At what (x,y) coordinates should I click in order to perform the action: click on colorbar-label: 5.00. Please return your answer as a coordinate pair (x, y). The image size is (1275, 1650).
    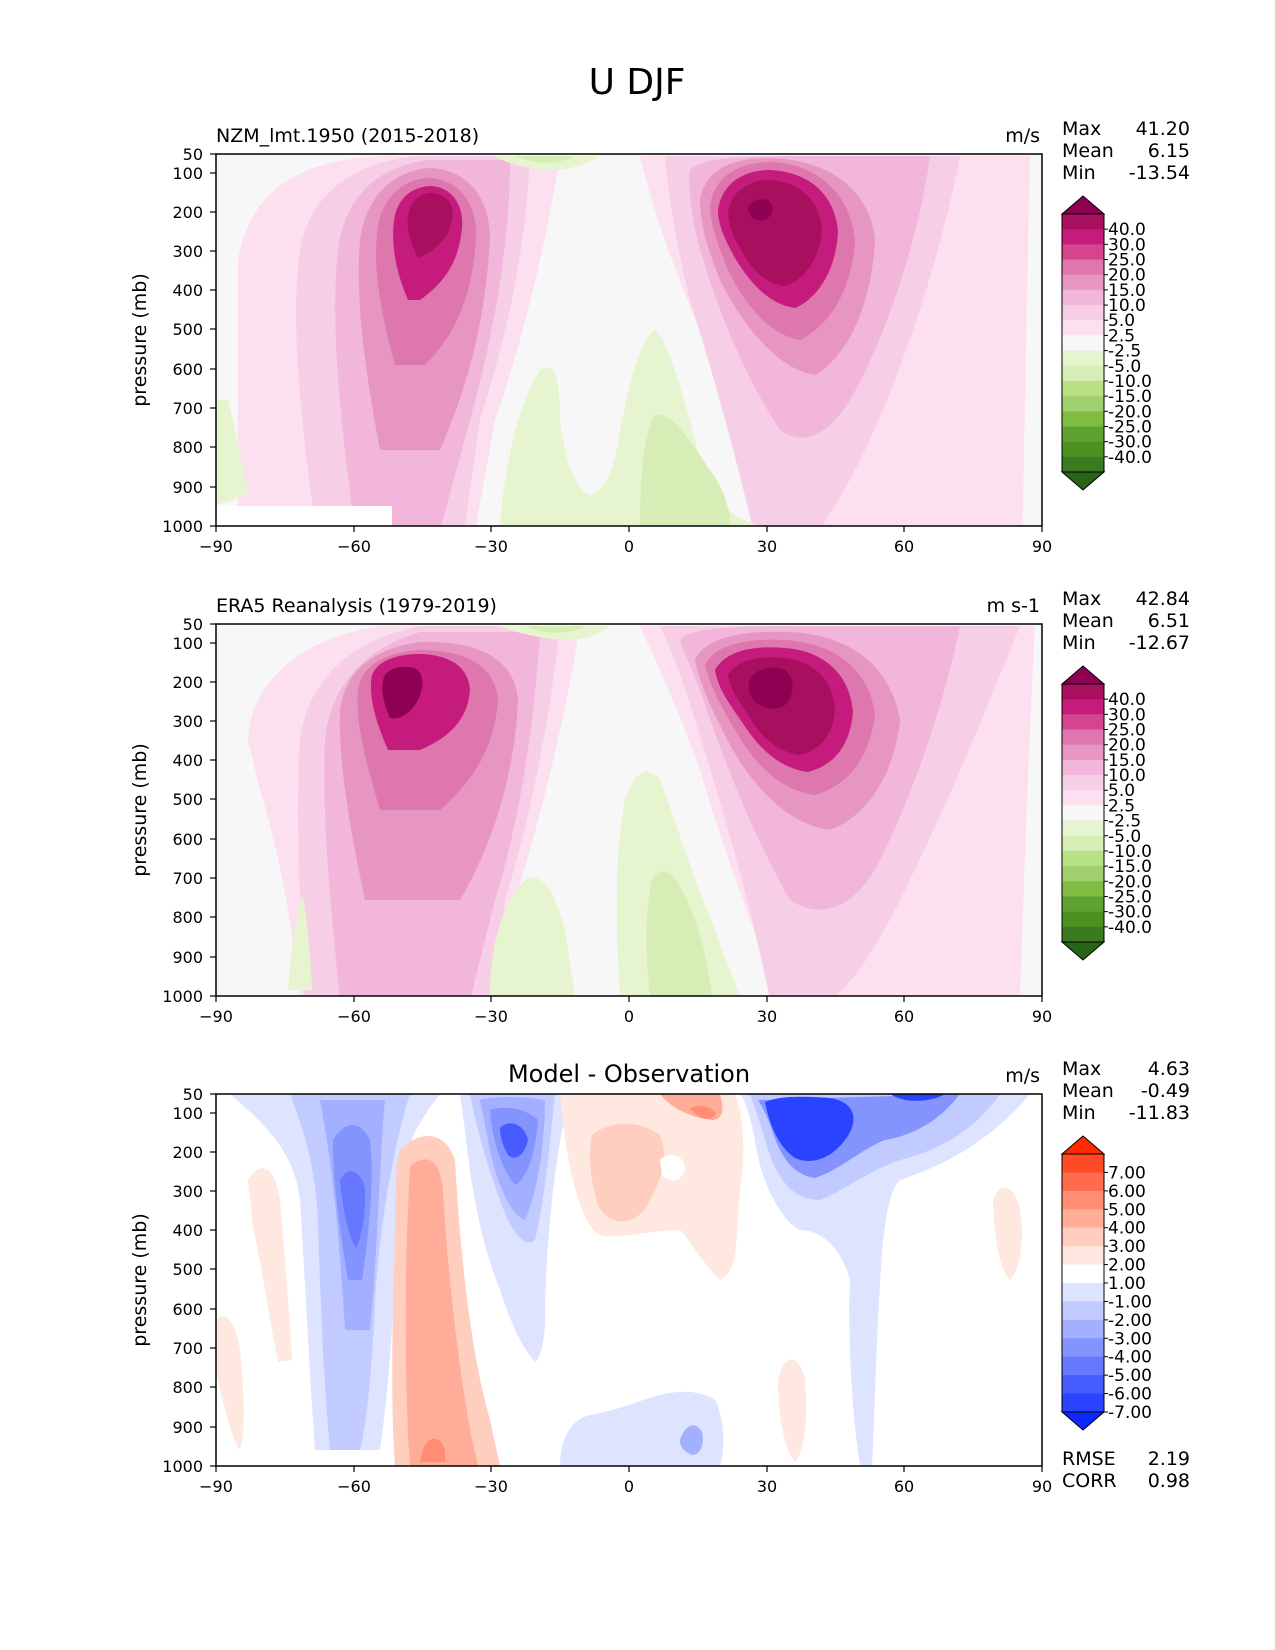
    Looking at the image, I should click on (1127, 1210).